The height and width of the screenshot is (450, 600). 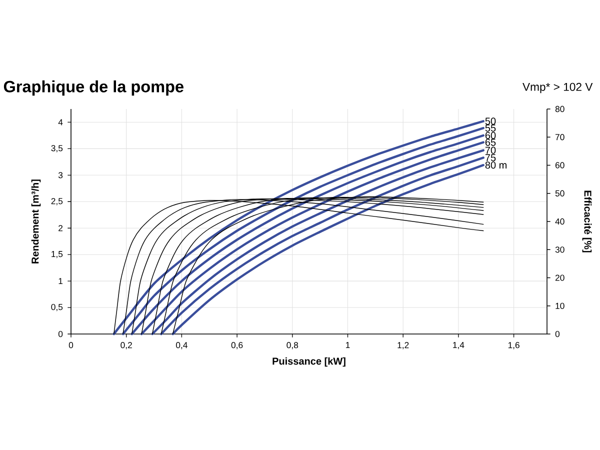 What do you see at coordinates (496, 165) in the screenshot?
I see `series-label: 80 m` at bounding box center [496, 165].